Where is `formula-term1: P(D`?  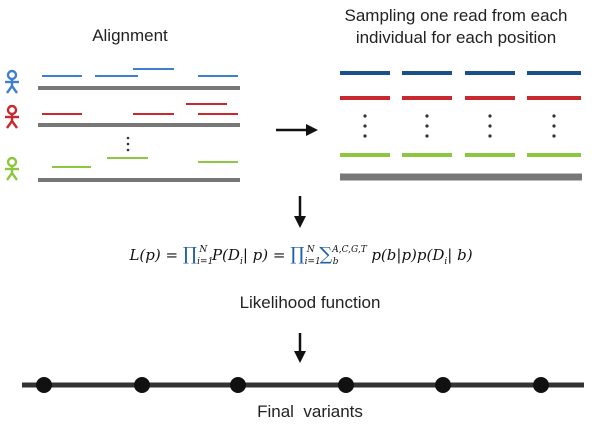
formula-term1: P(D is located at coordinates (225, 255).